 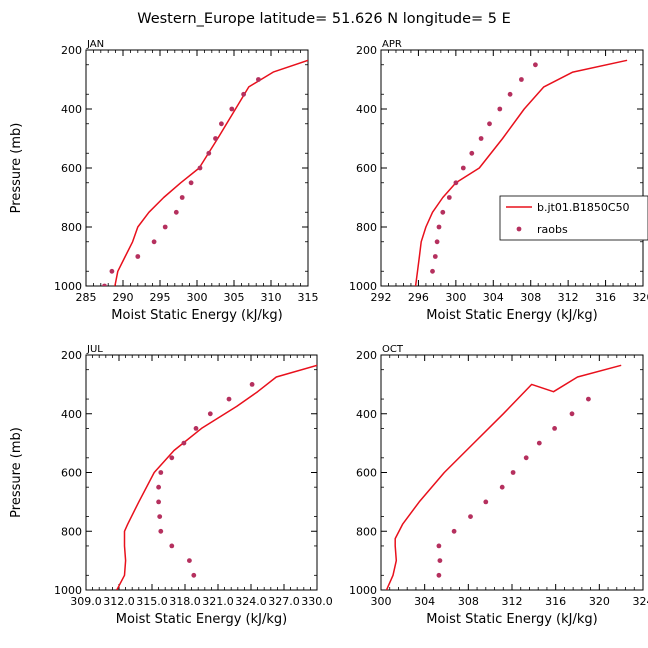 What do you see at coordinates (284, 601) in the screenshot?
I see `x-tick-label: 327.0` at bounding box center [284, 601].